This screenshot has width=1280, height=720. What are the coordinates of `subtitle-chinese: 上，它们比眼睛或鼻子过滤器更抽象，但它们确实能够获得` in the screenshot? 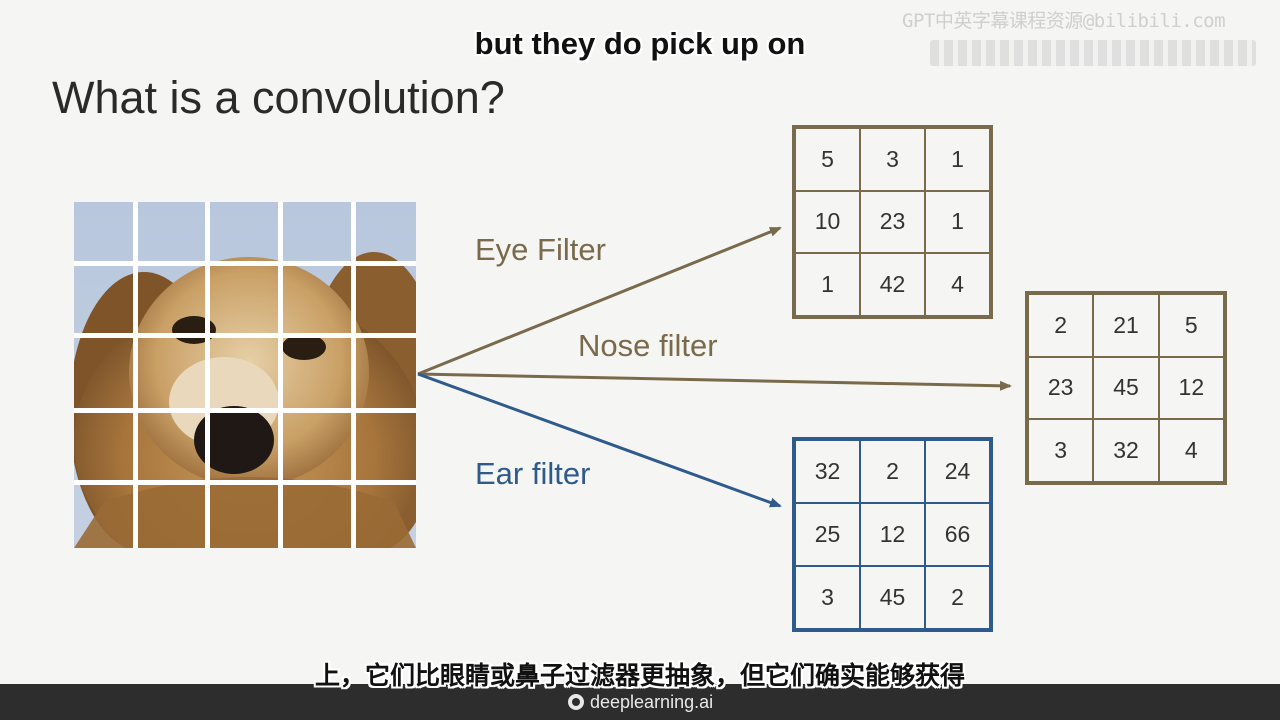 It's located at (639, 675).